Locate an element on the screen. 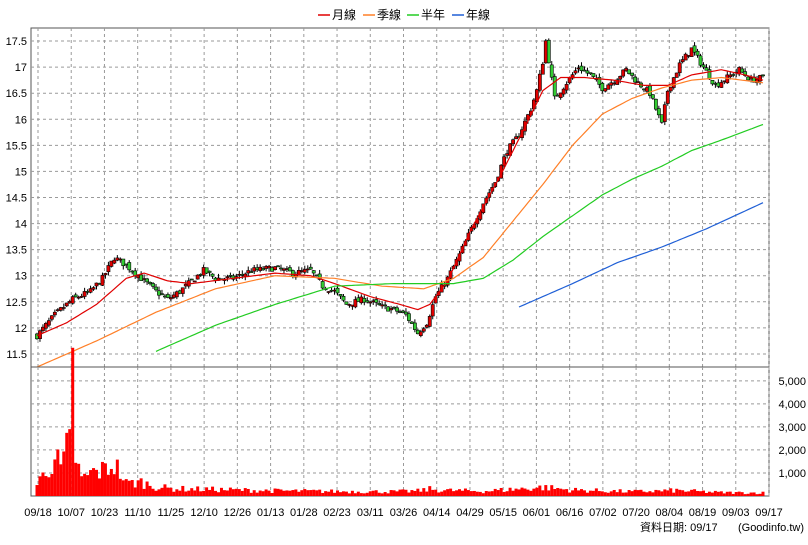 Image resolution: width=808 pixels, height=545 pixels. date-tick-label-22: 09/17 is located at coordinates (769, 513).